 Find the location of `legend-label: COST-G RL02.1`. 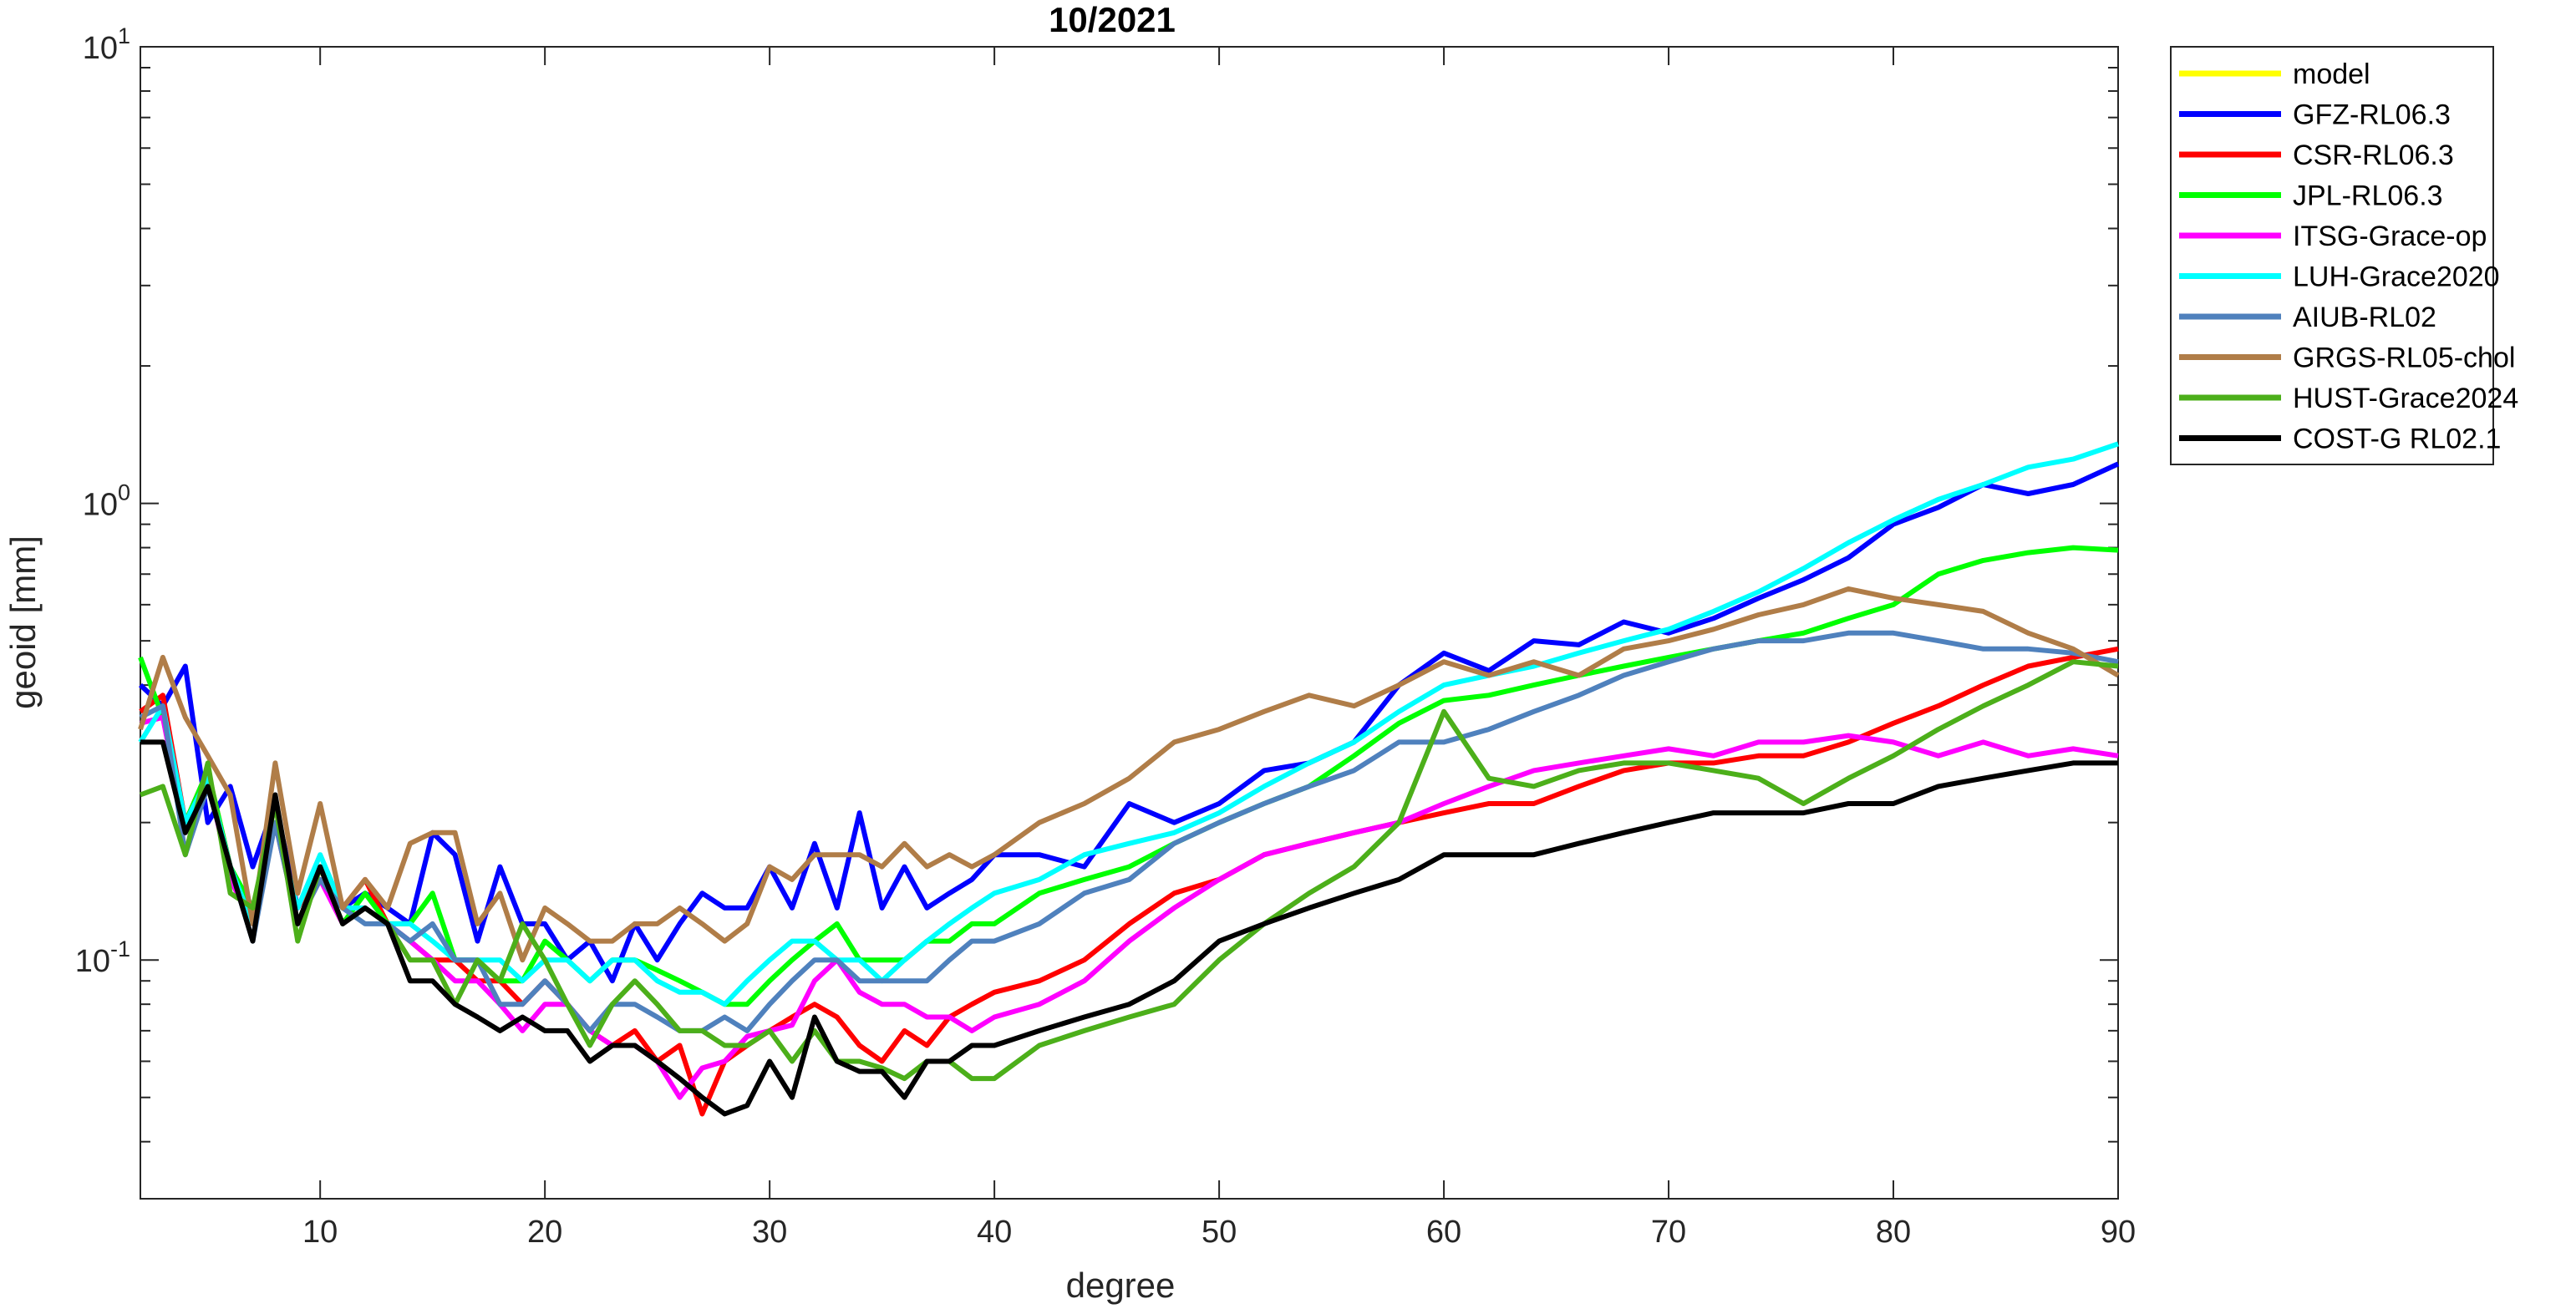

legend-label: COST-G RL02.1 is located at coordinates (2397, 439).